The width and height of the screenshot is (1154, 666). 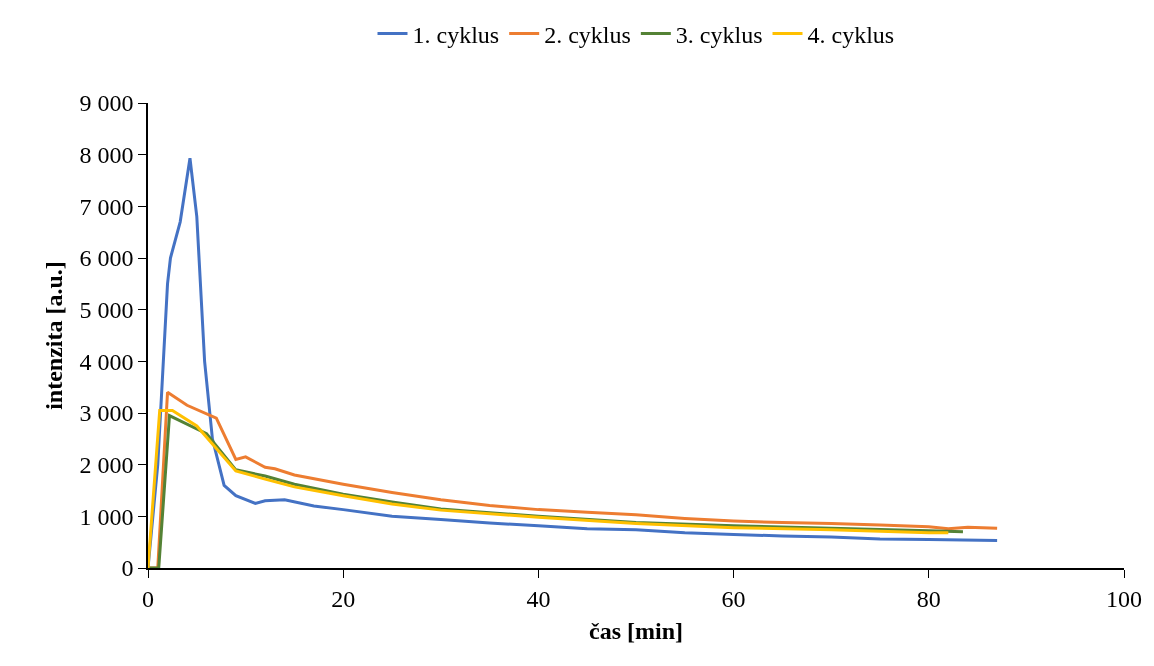 What do you see at coordinates (106, 310) in the screenshot?
I see `y-tick-label: 5 000` at bounding box center [106, 310].